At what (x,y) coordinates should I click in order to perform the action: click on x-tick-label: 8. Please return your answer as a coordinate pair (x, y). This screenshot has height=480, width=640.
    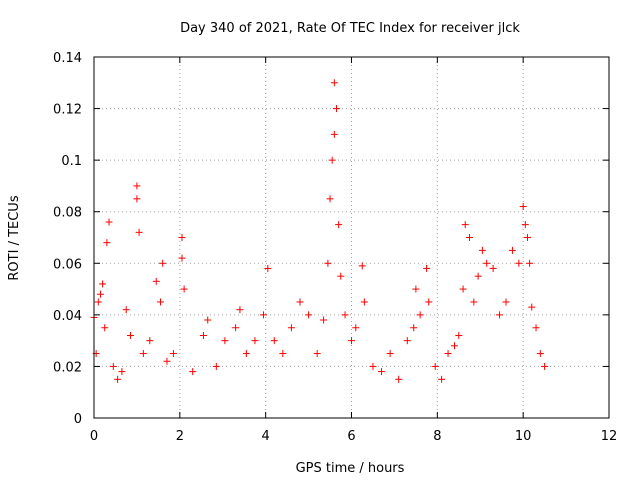
    Looking at the image, I should click on (437, 436).